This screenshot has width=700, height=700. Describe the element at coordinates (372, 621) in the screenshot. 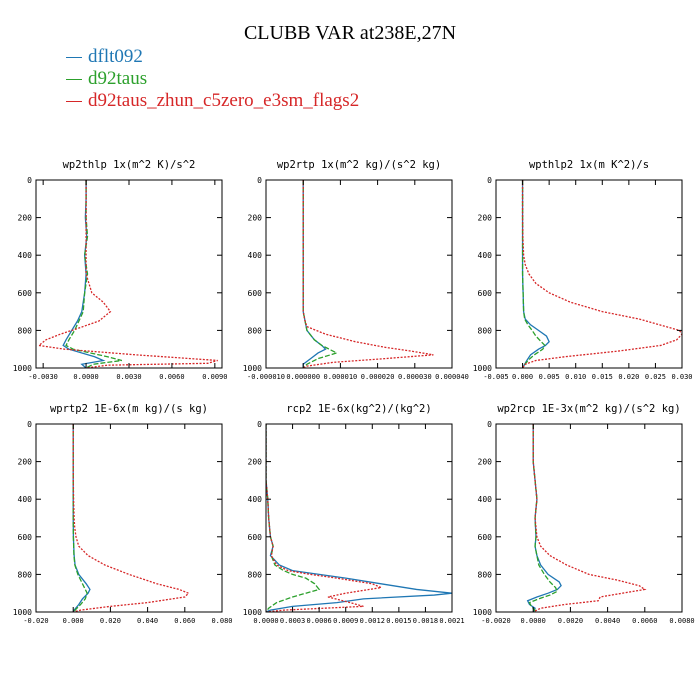

I see `x-tick-label: 0.0012` at that location.